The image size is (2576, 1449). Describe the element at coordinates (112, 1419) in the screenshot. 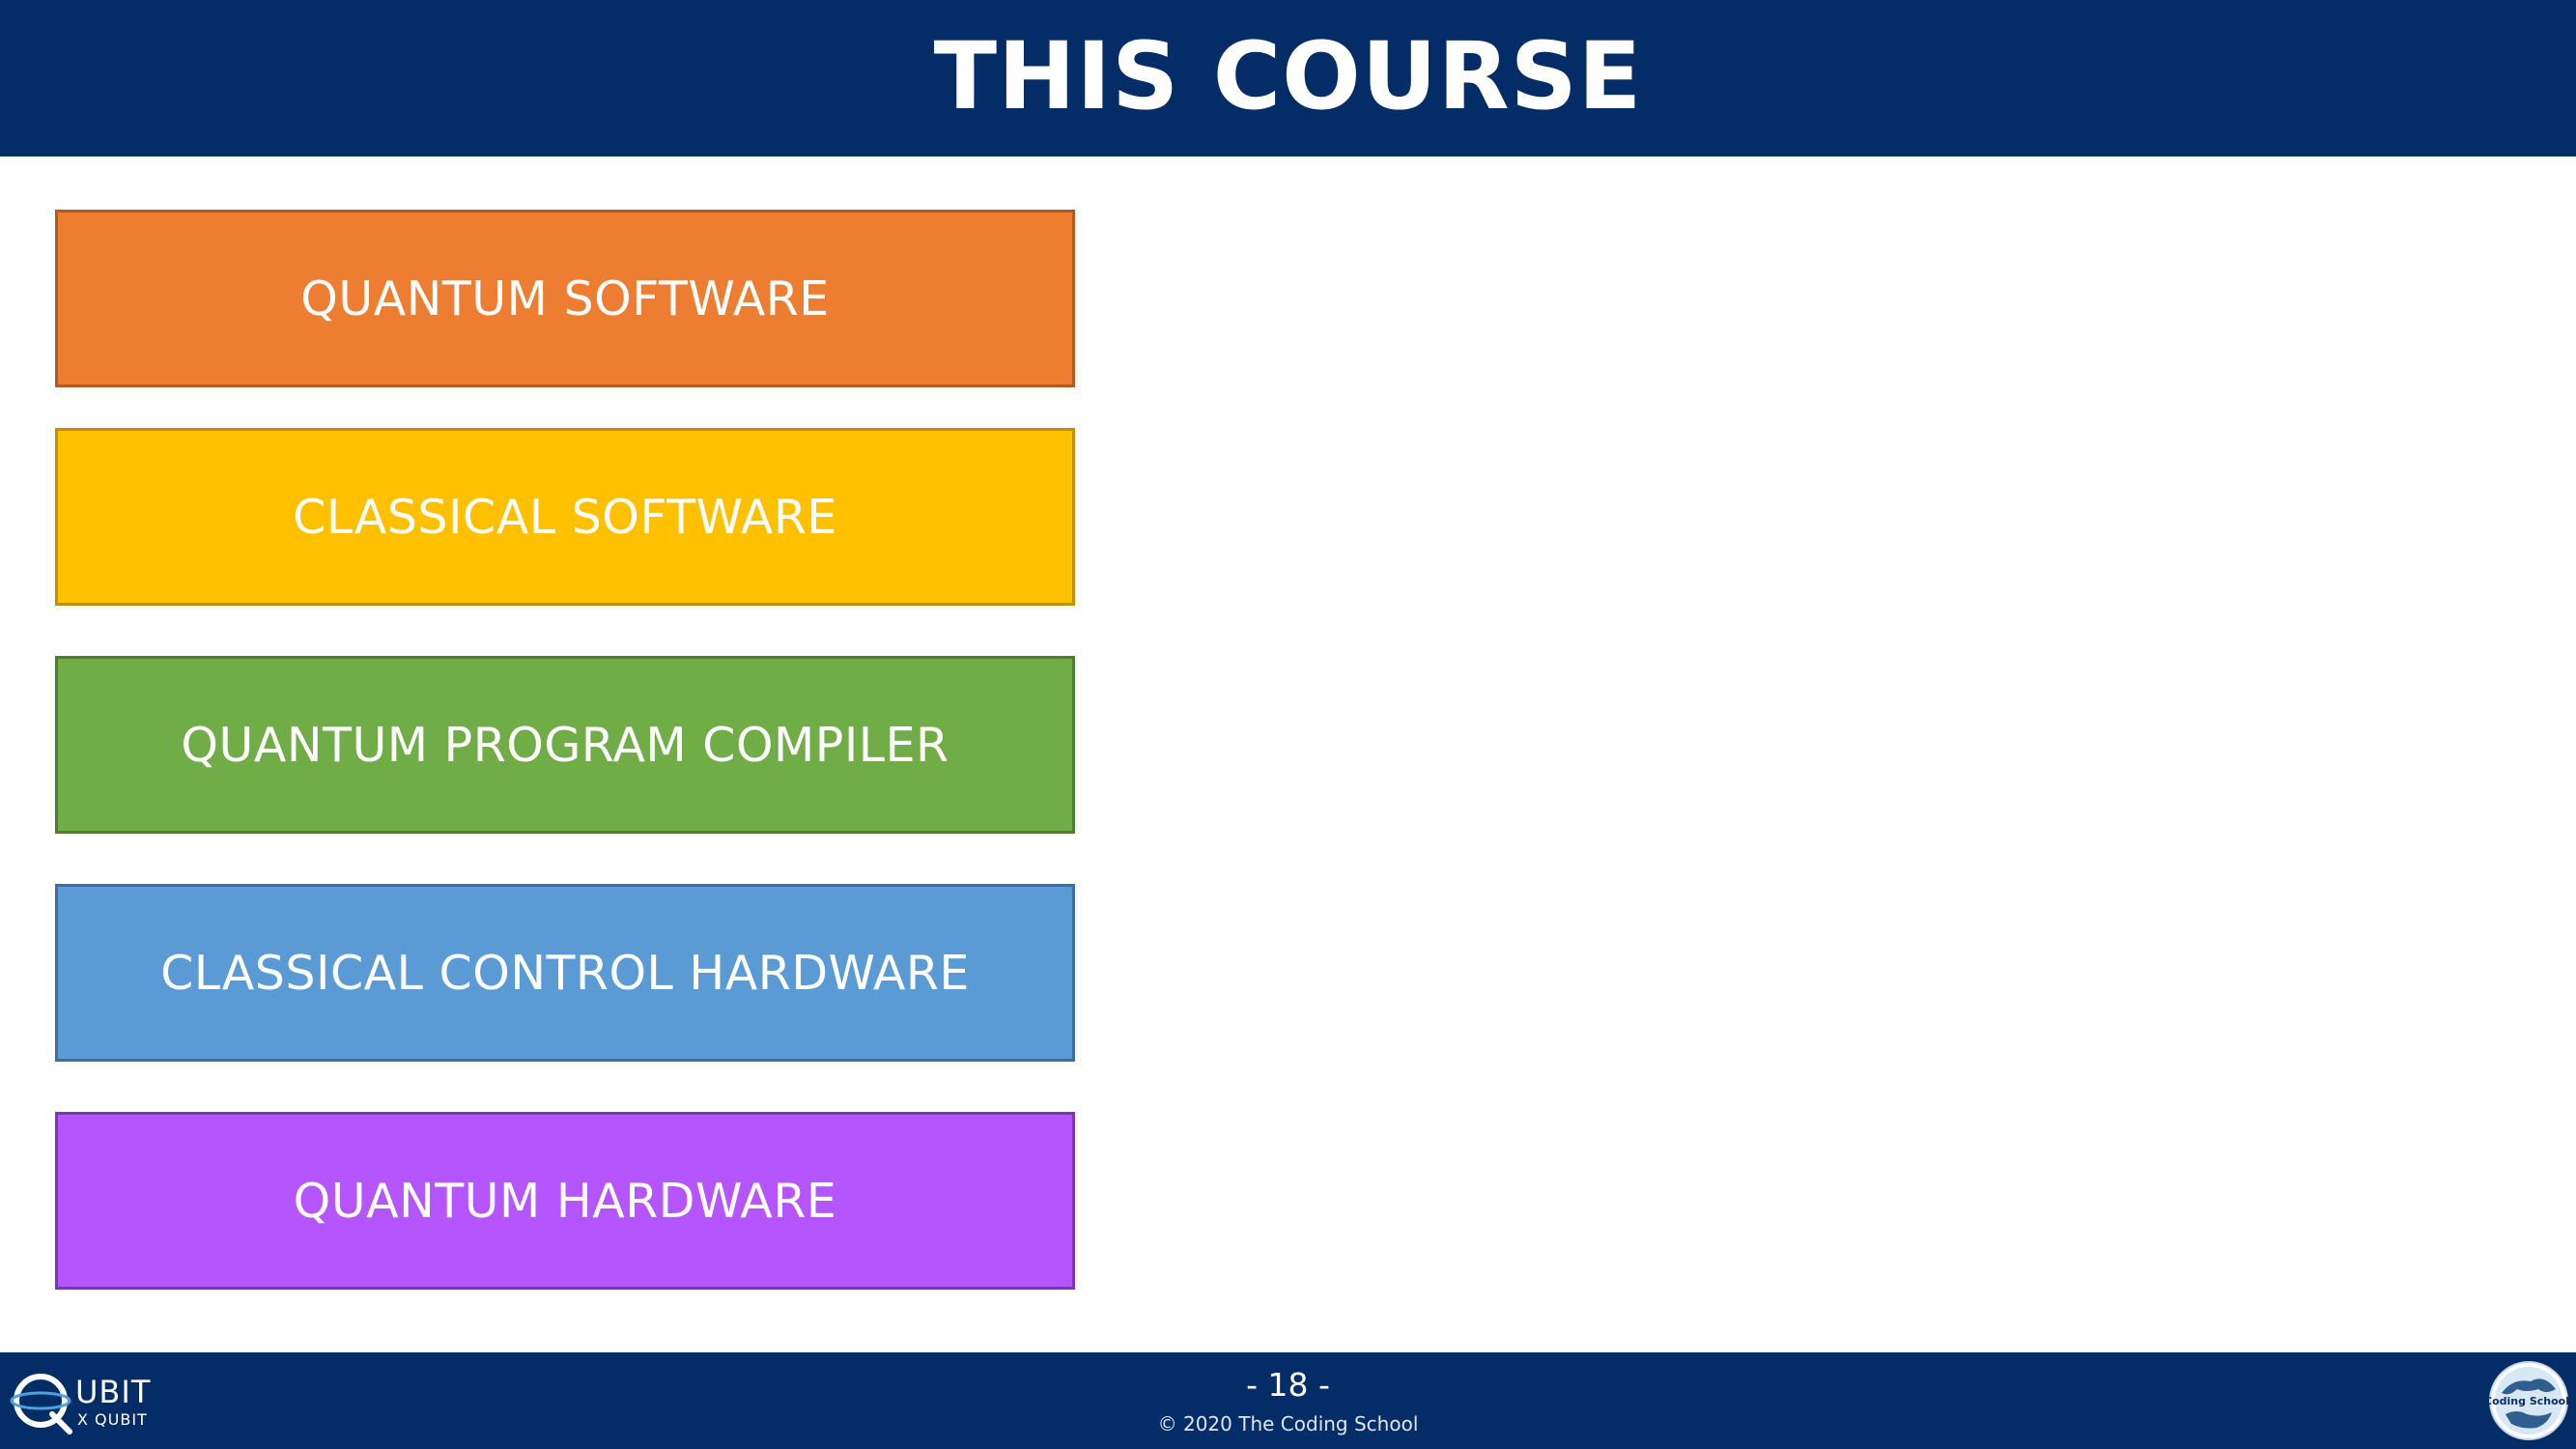

I see `logo-word-bottom: X QUBIT` at that location.